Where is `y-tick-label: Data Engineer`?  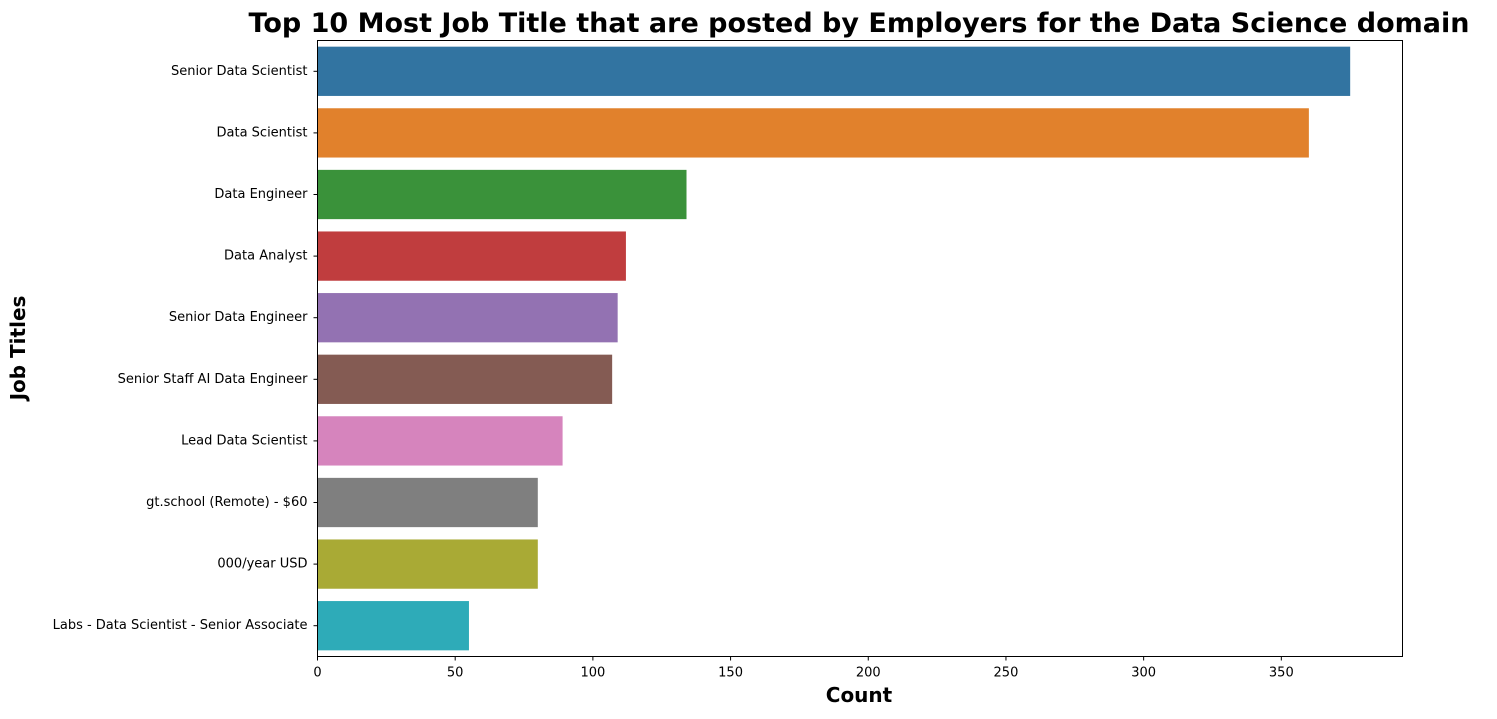
y-tick-label: Data Engineer is located at coordinates (261, 194).